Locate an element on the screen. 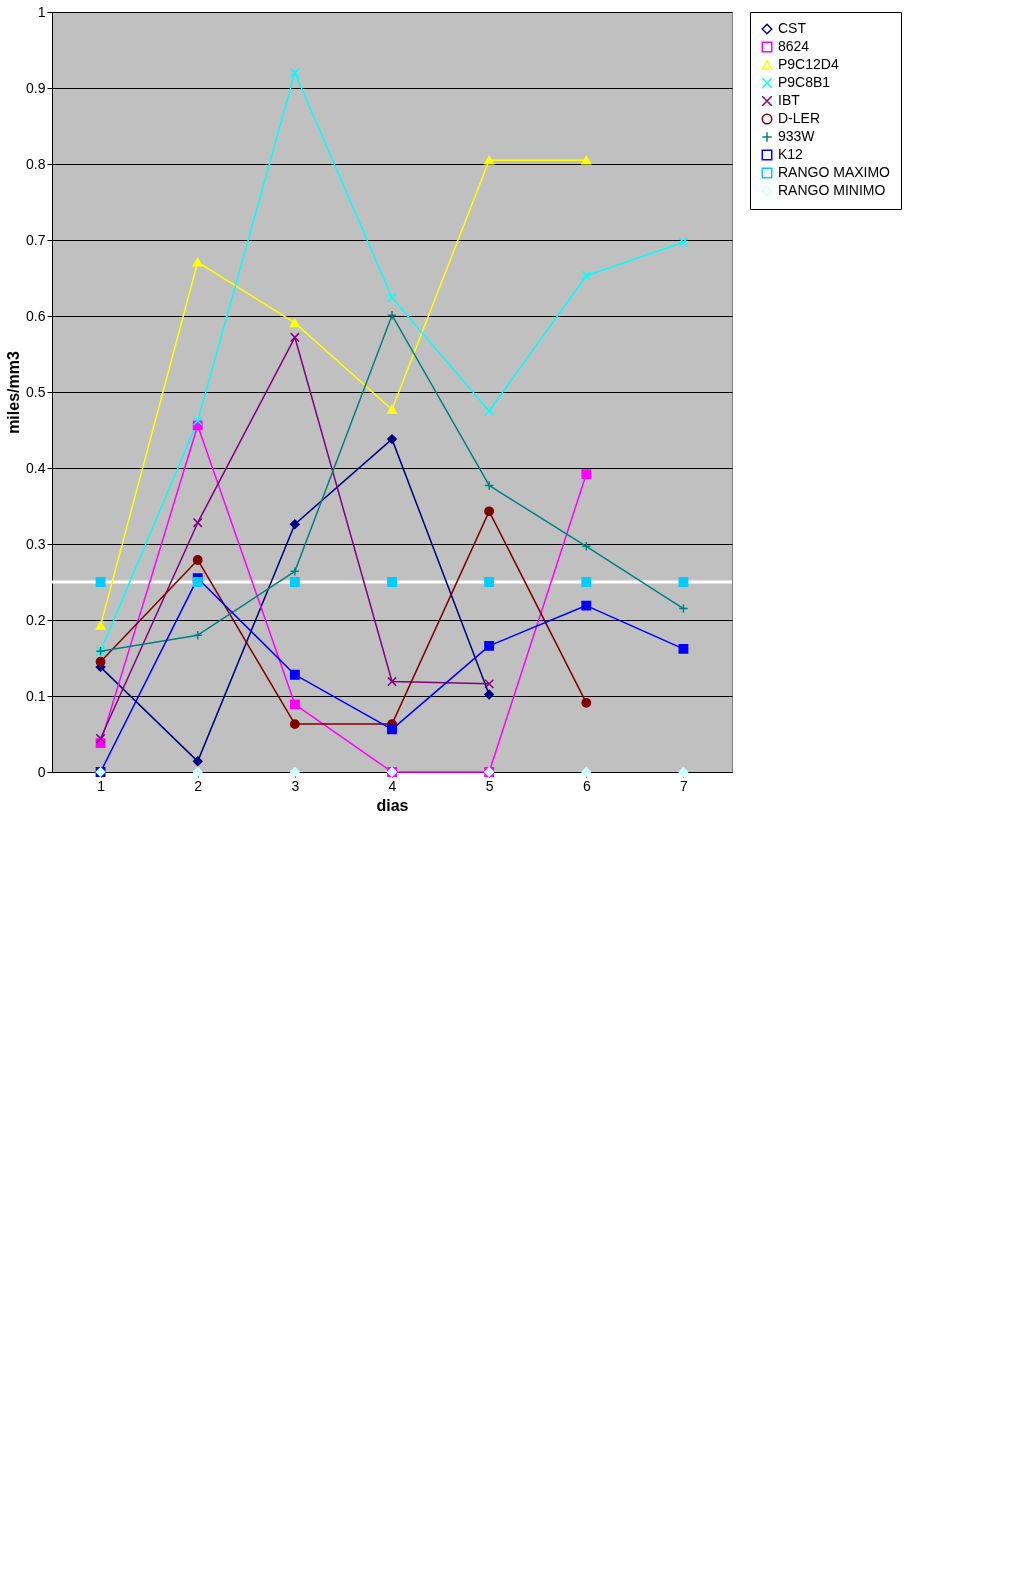 Image resolution: width=1025 pixels, height=1596 pixels. legend-label: D-LER is located at coordinates (799, 118).